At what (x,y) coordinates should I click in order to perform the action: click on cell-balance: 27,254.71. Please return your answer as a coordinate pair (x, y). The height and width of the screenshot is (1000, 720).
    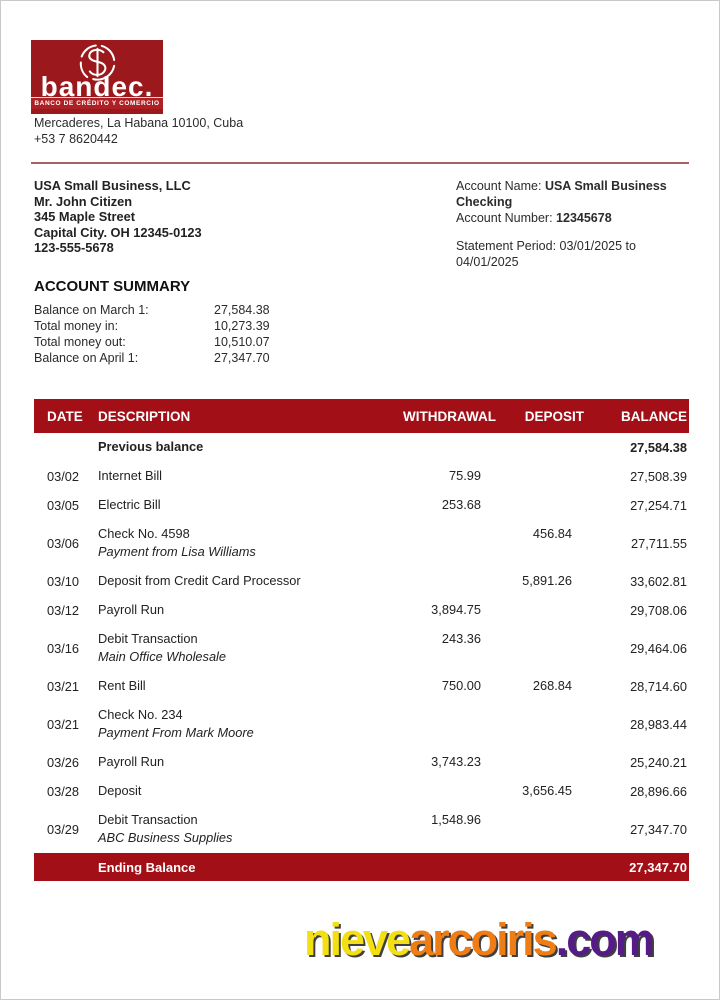
    Looking at the image, I should click on (658, 505).